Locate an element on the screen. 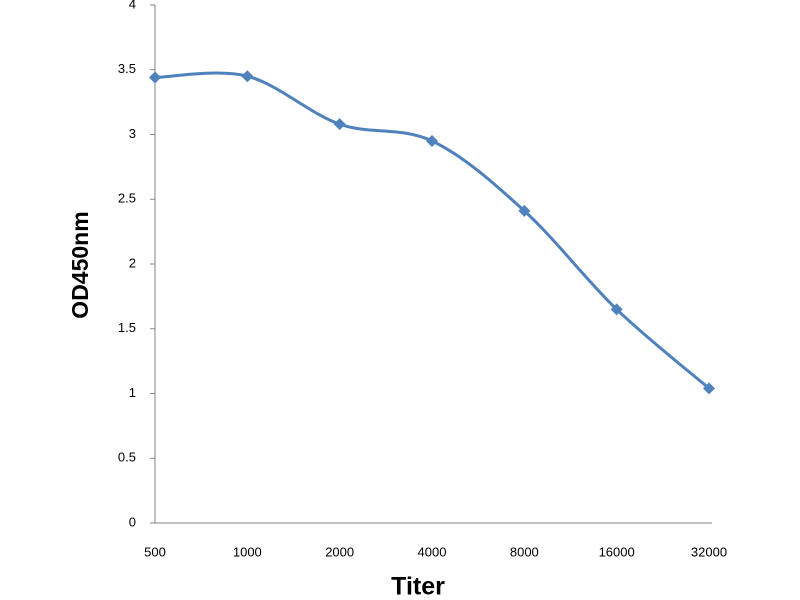 This screenshot has width=800, height=600. x-tick-label: 4000 is located at coordinates (432, 551).